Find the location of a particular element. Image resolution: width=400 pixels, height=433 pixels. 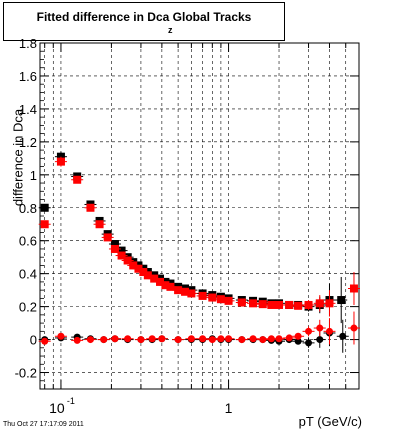

y-tick-label: 0.2 is located at coordinates (28, 307).